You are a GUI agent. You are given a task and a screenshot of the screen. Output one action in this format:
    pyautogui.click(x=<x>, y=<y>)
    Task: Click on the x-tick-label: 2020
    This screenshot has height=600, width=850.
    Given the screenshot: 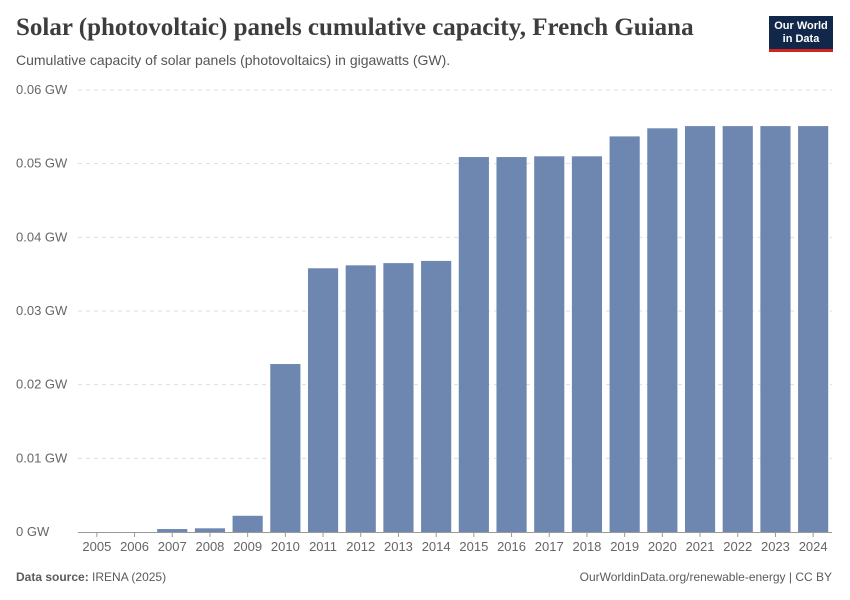 What is the action you would take?
    pyautogui.click(x=662, y=546)
    